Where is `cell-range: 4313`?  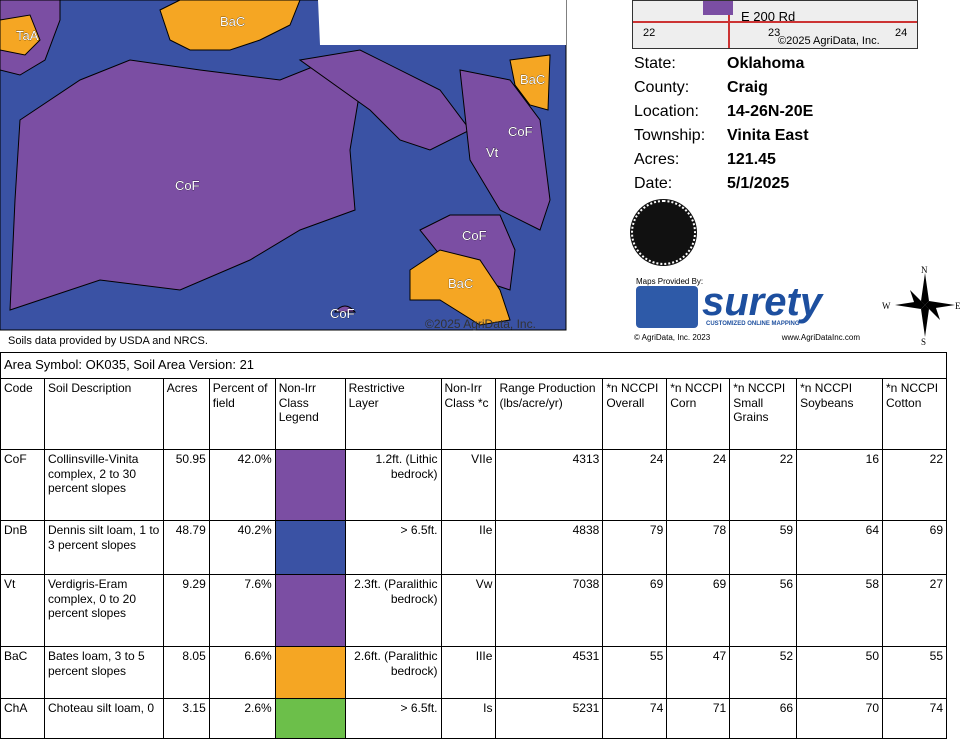
cell-range: 4313 is located at coordinates (549, 485).